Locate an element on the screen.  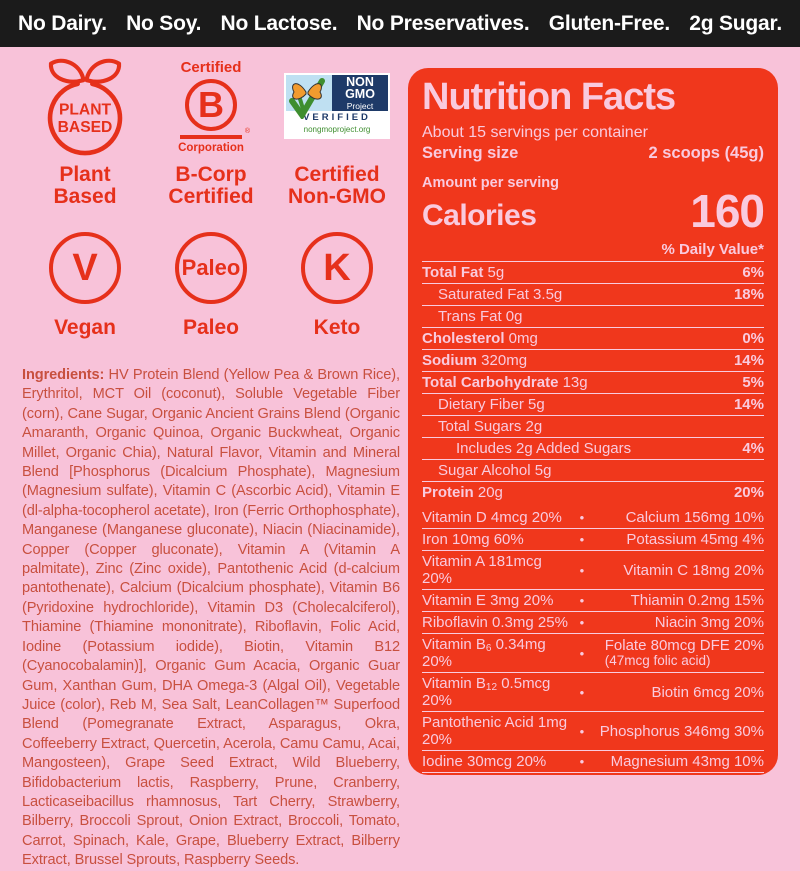
nutrition-facts-title: Nutrition Facts is located at coordinates (549, 97).